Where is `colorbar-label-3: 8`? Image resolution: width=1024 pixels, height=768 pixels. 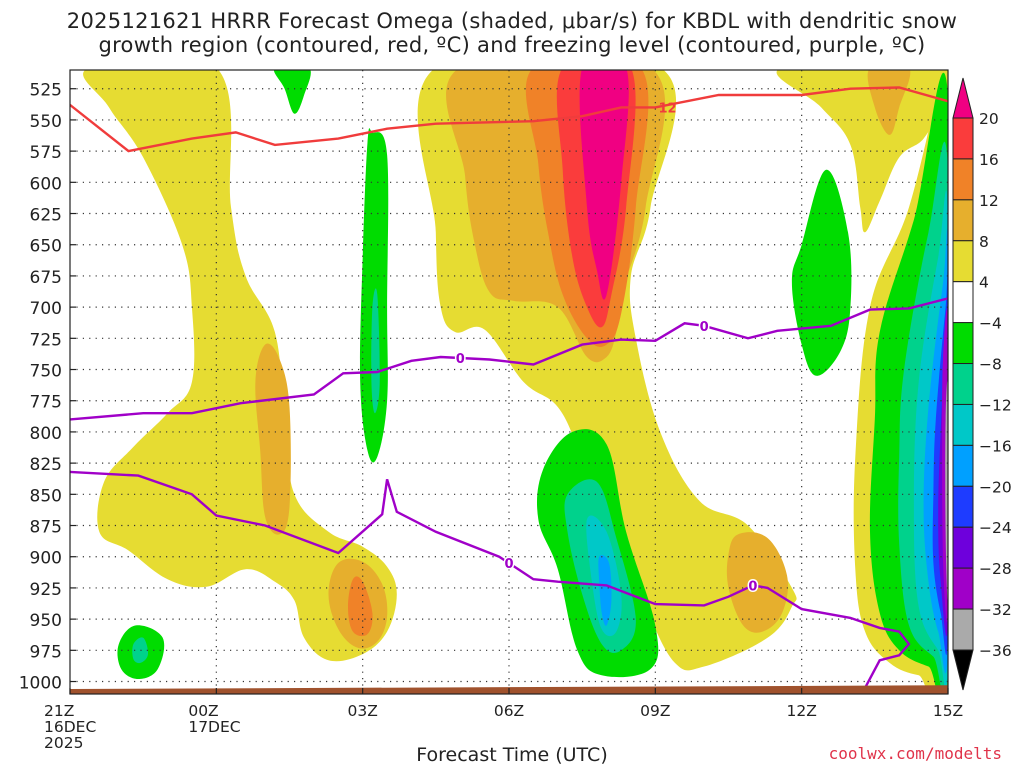 colorbar-label-3: 8 is located at coordinates (984, 242).